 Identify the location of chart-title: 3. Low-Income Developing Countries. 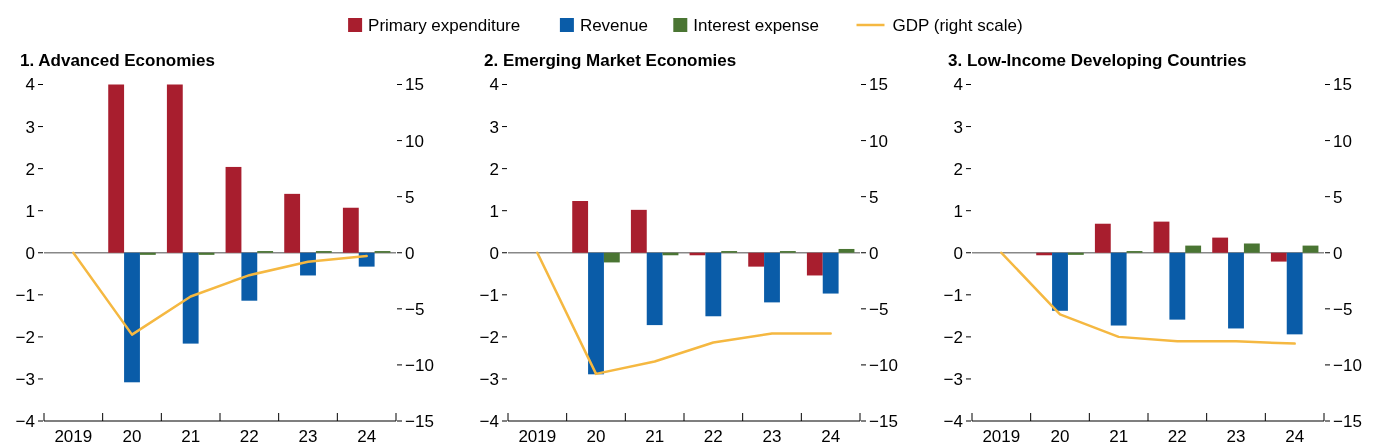
(1097, 60).